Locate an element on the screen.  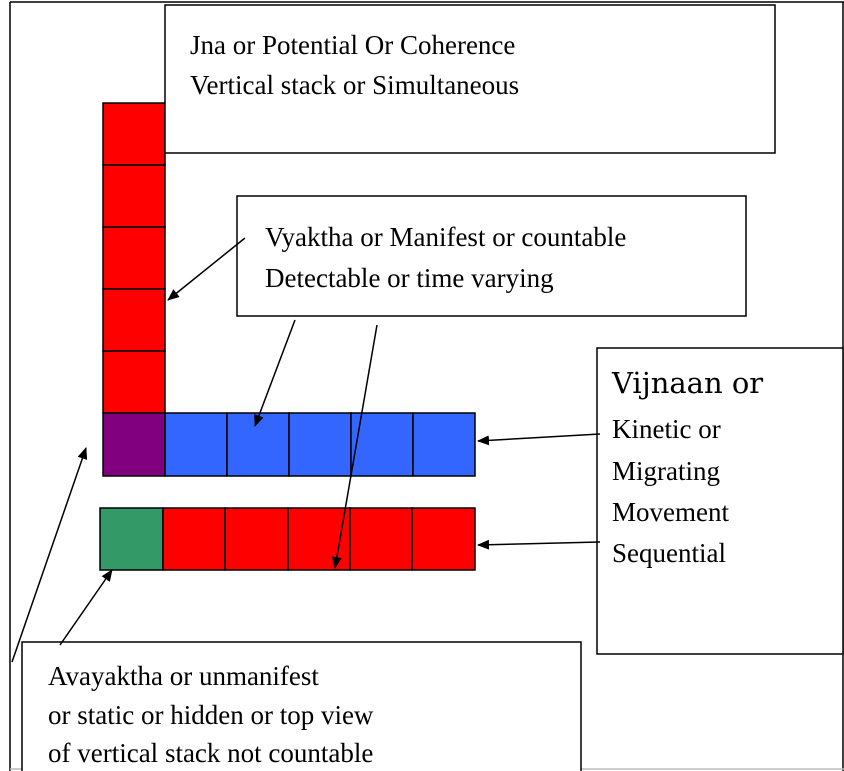
box-text: of vertical stack not countable is located at coordinates (210, 753).